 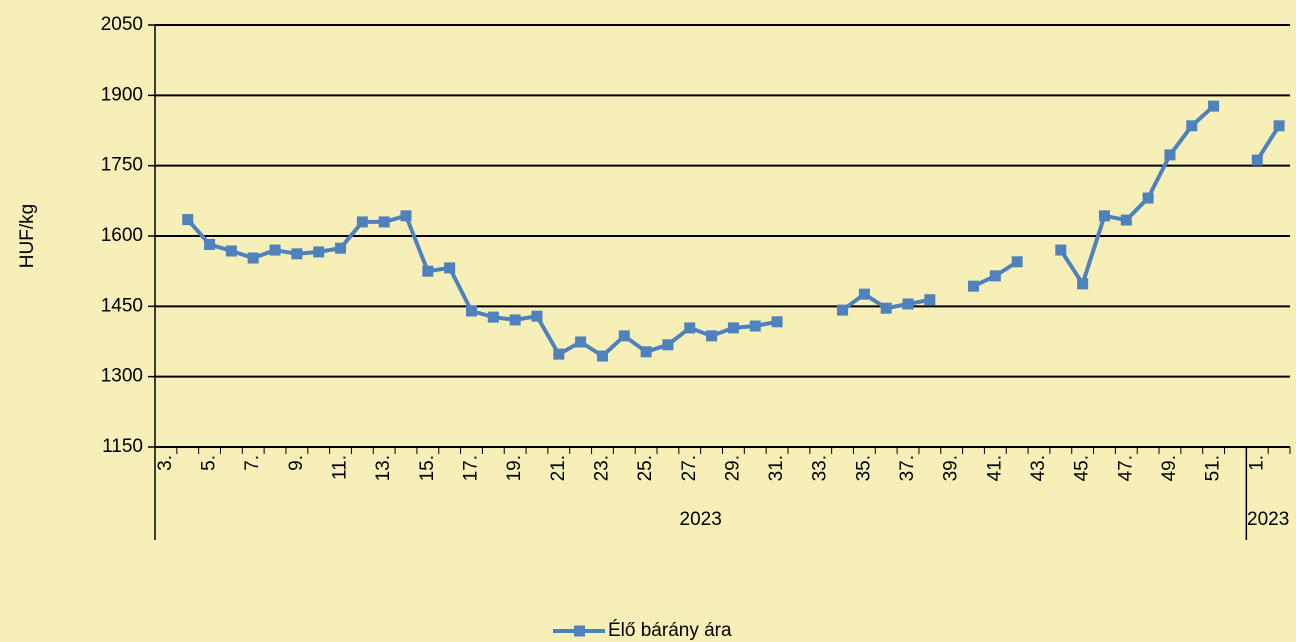 I want to click on y-tick-label: 1900, so click(x=122, y=94).